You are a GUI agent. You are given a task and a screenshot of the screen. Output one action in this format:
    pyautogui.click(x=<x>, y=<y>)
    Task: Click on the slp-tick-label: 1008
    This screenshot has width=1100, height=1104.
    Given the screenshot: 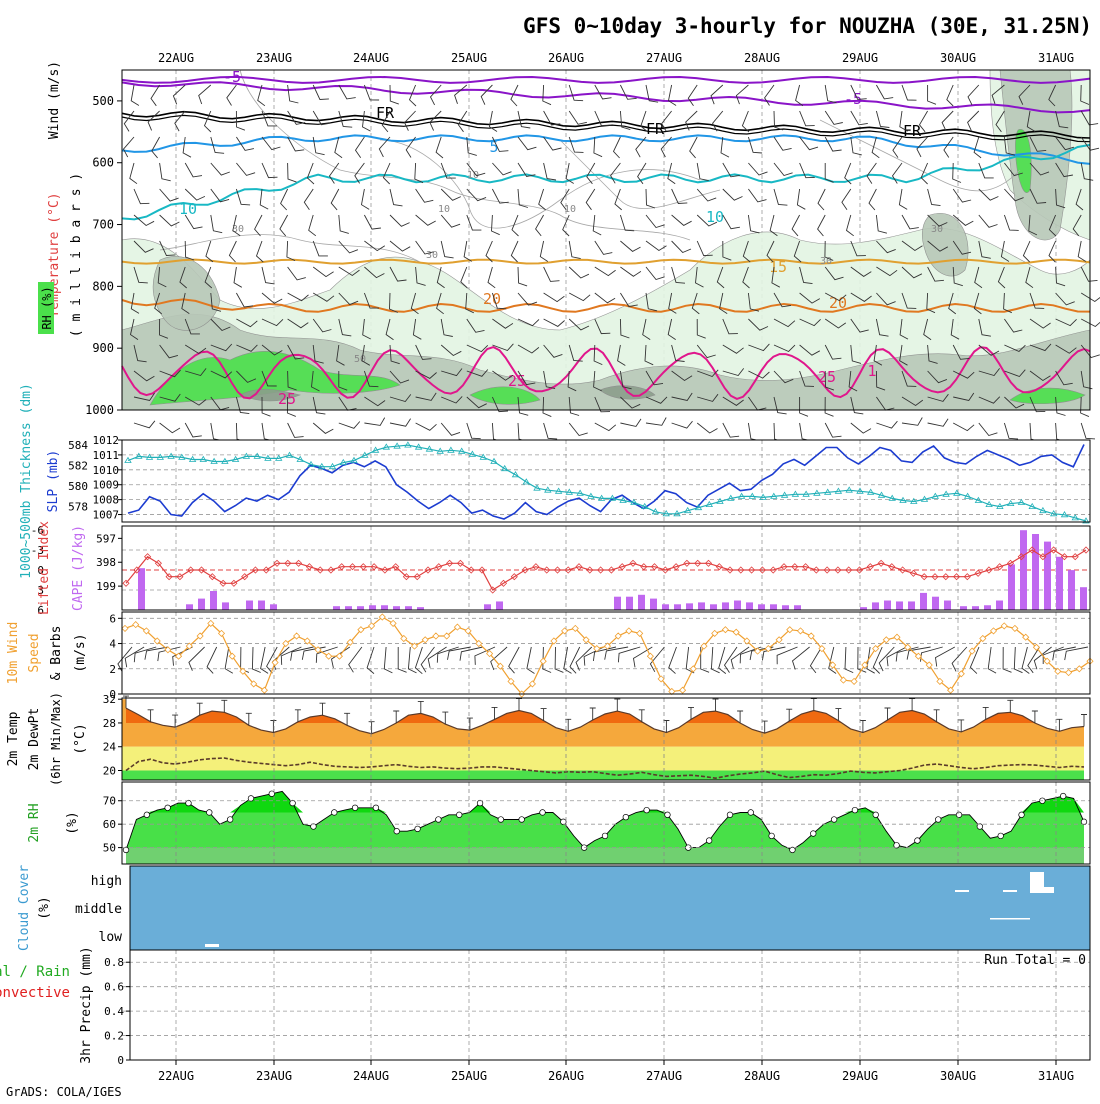 What is the action you would take?
    pyautogui.click(x=106, y=500)
    